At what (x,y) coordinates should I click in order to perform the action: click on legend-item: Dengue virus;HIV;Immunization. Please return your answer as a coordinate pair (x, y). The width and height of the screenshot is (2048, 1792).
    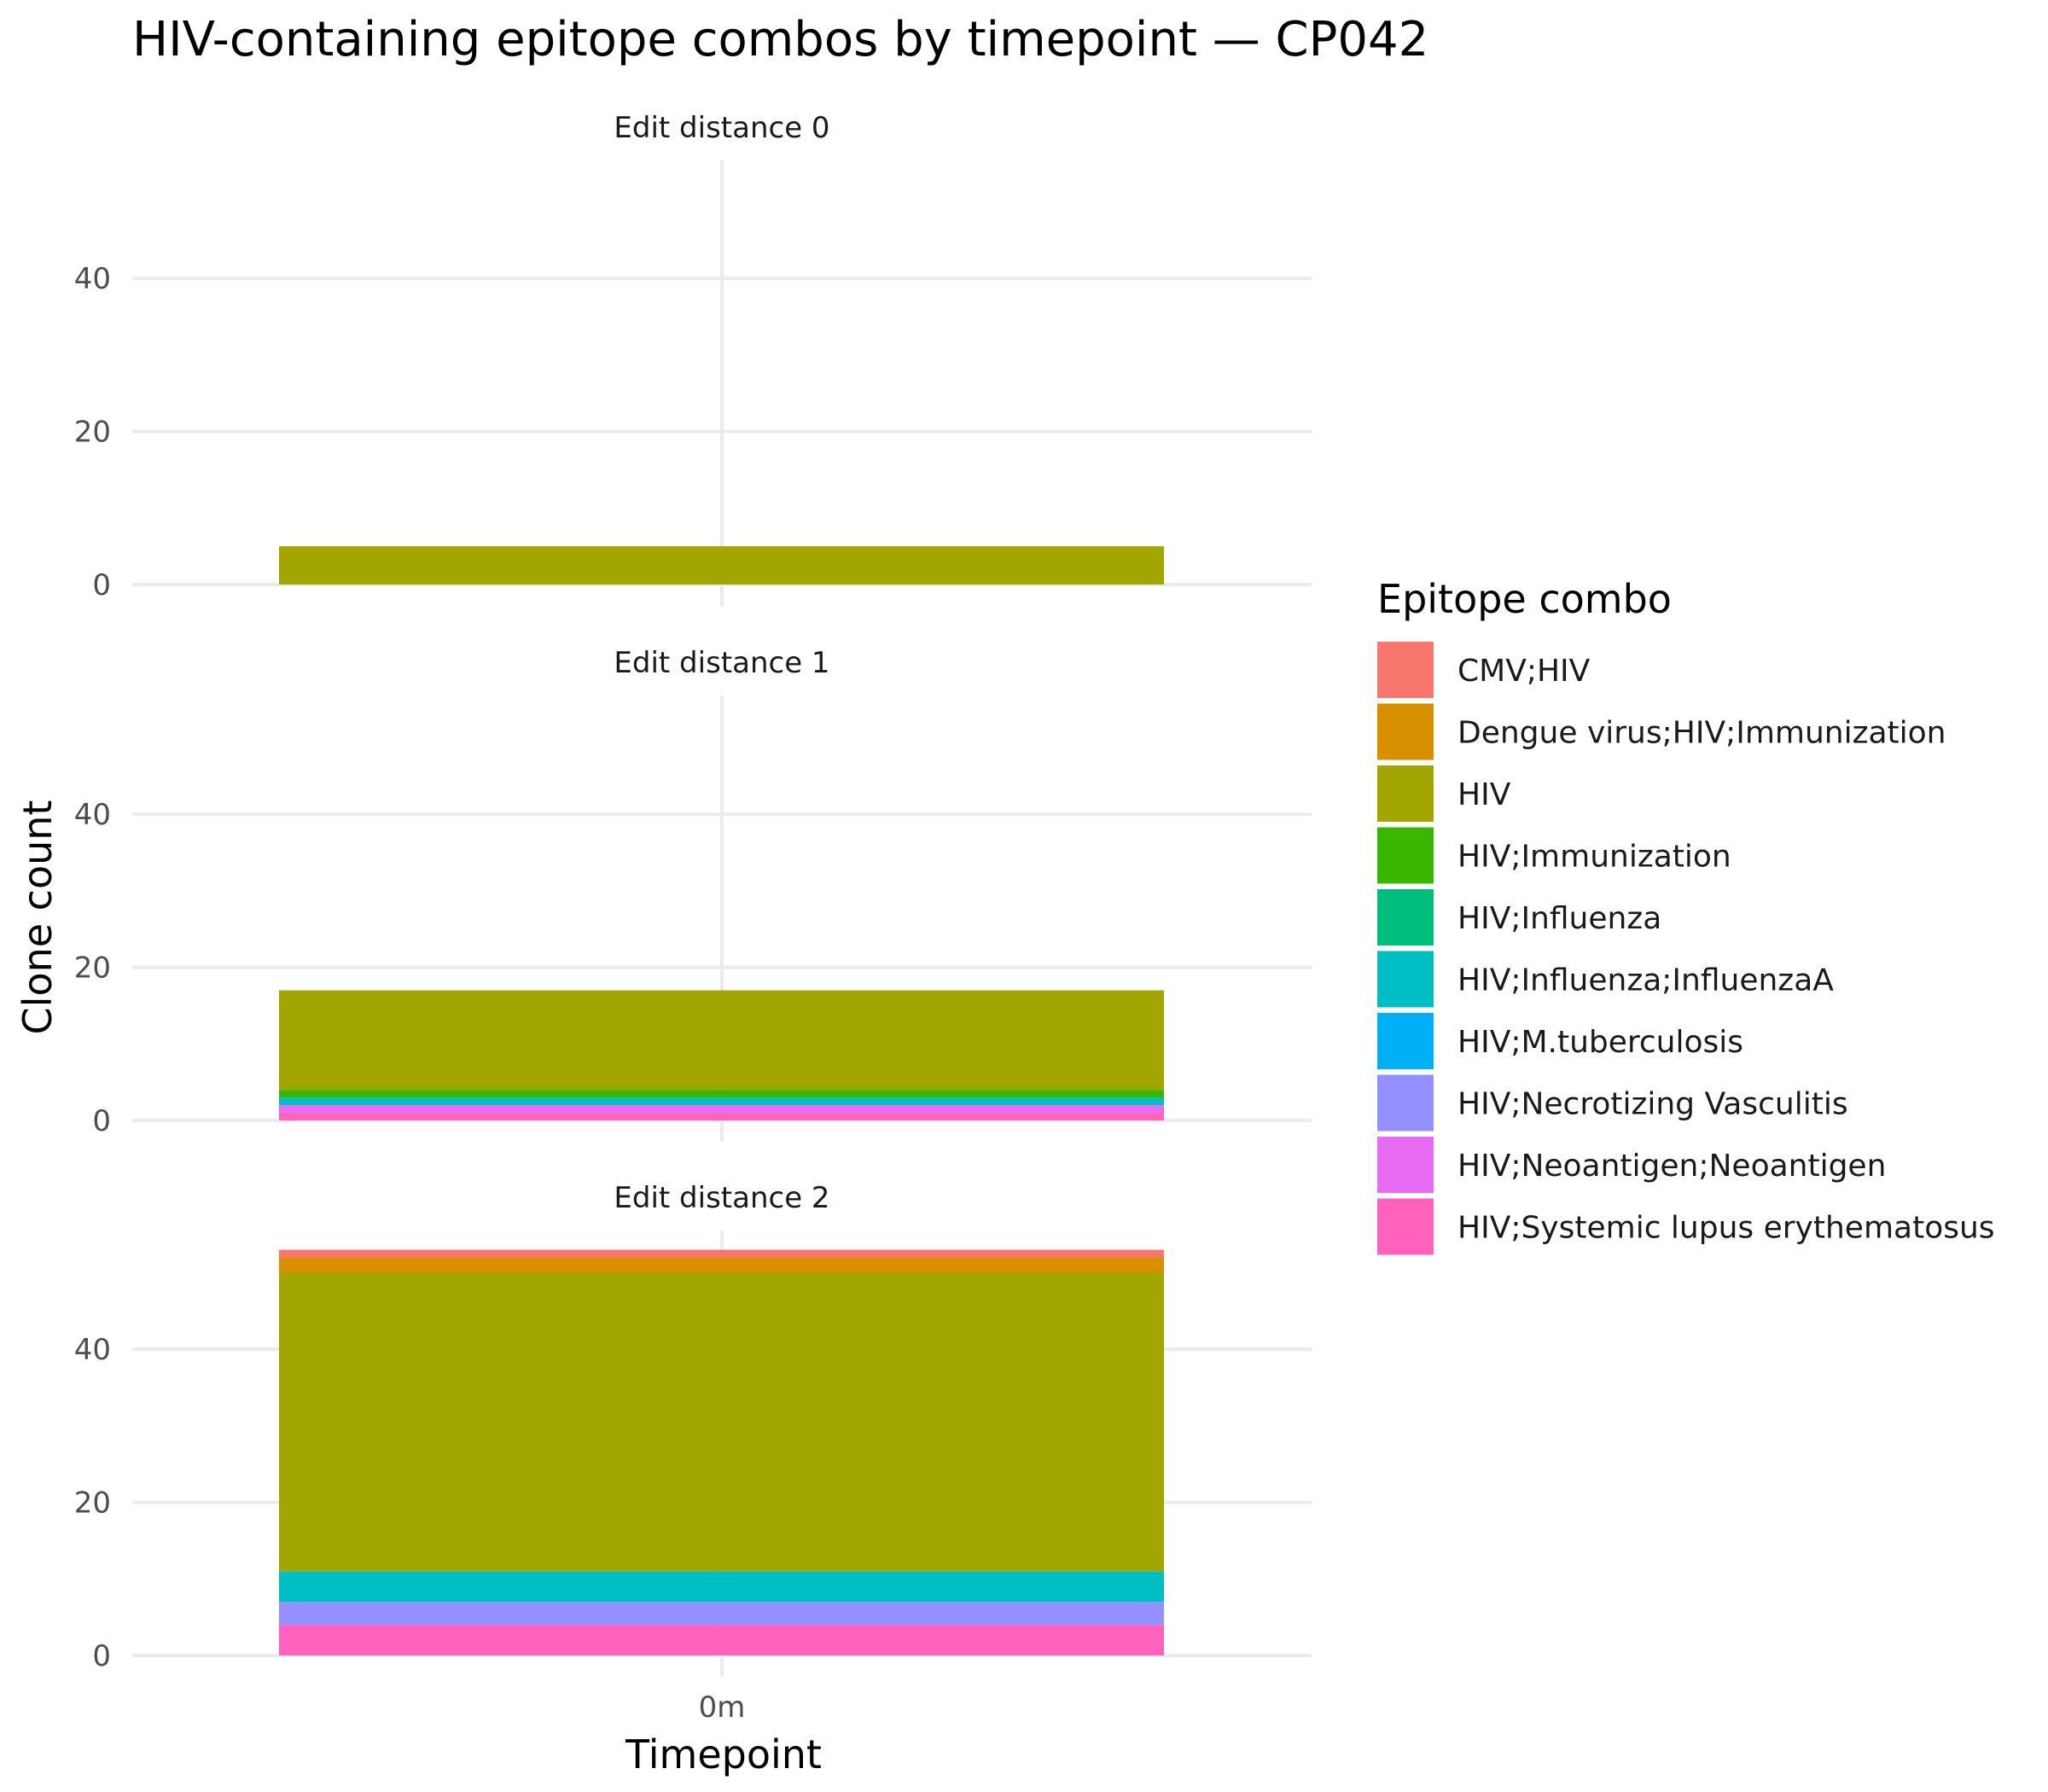
    Looking at the image, I should click on (1661, 731).